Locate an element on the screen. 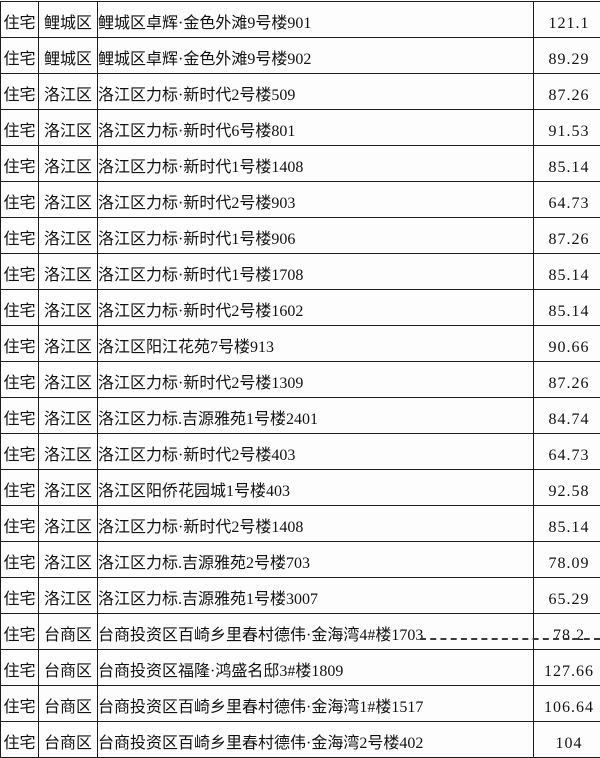  table-row: 住宅 洛江区 洛江区力标·新时代1号楼1708 85.14 is located at coordinates (300, 272).